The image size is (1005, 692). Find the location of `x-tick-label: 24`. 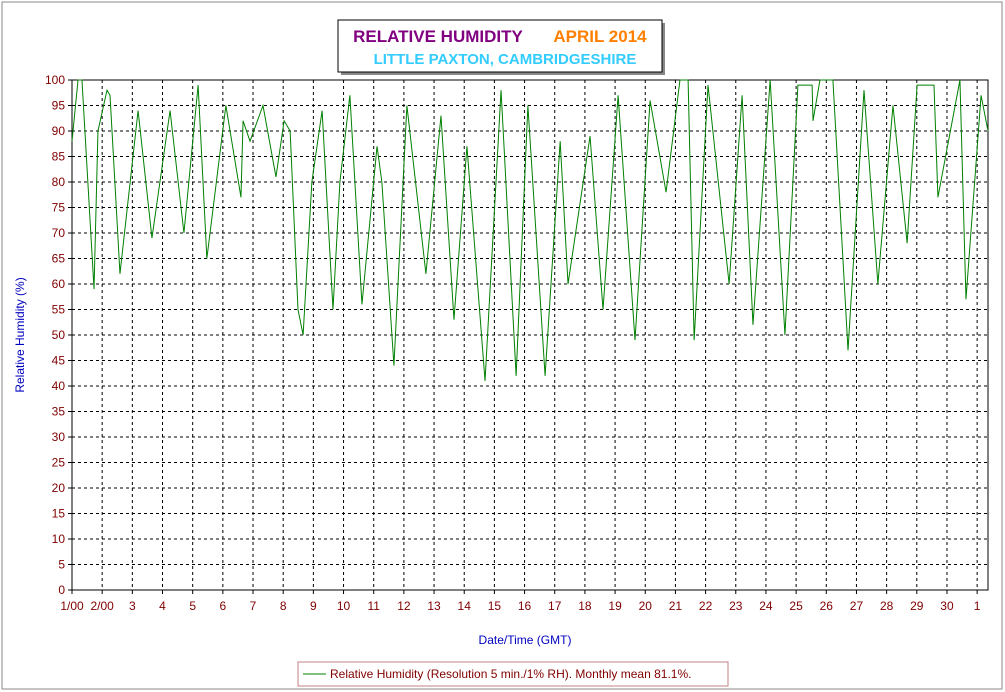

x-tick-label: 24 is located at coordinates (766, 606).